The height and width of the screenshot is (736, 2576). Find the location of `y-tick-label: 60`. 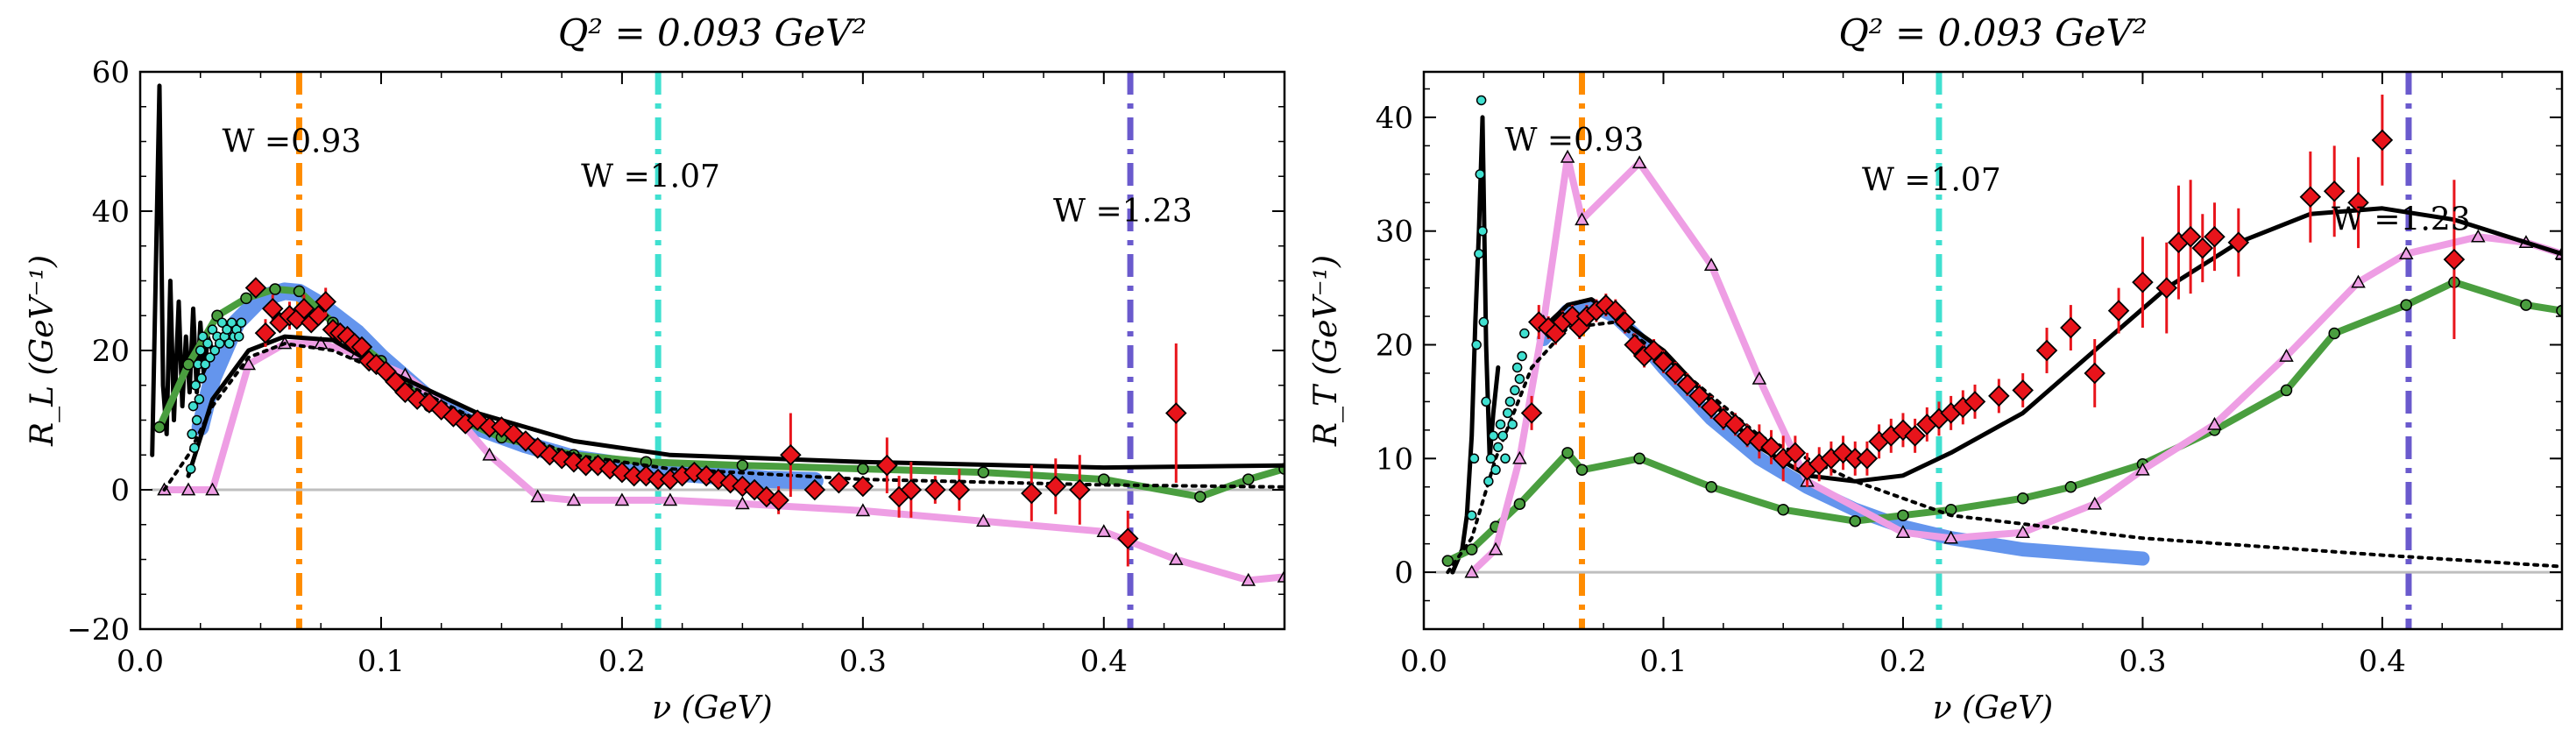

y-tick-label: 60 is located at coordinates (111, 72).